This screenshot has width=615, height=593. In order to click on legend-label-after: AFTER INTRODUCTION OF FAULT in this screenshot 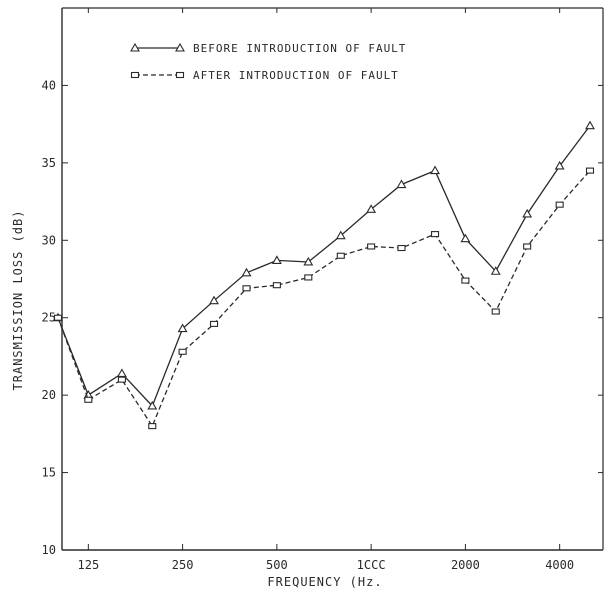, I will do `click(296, 75)`.